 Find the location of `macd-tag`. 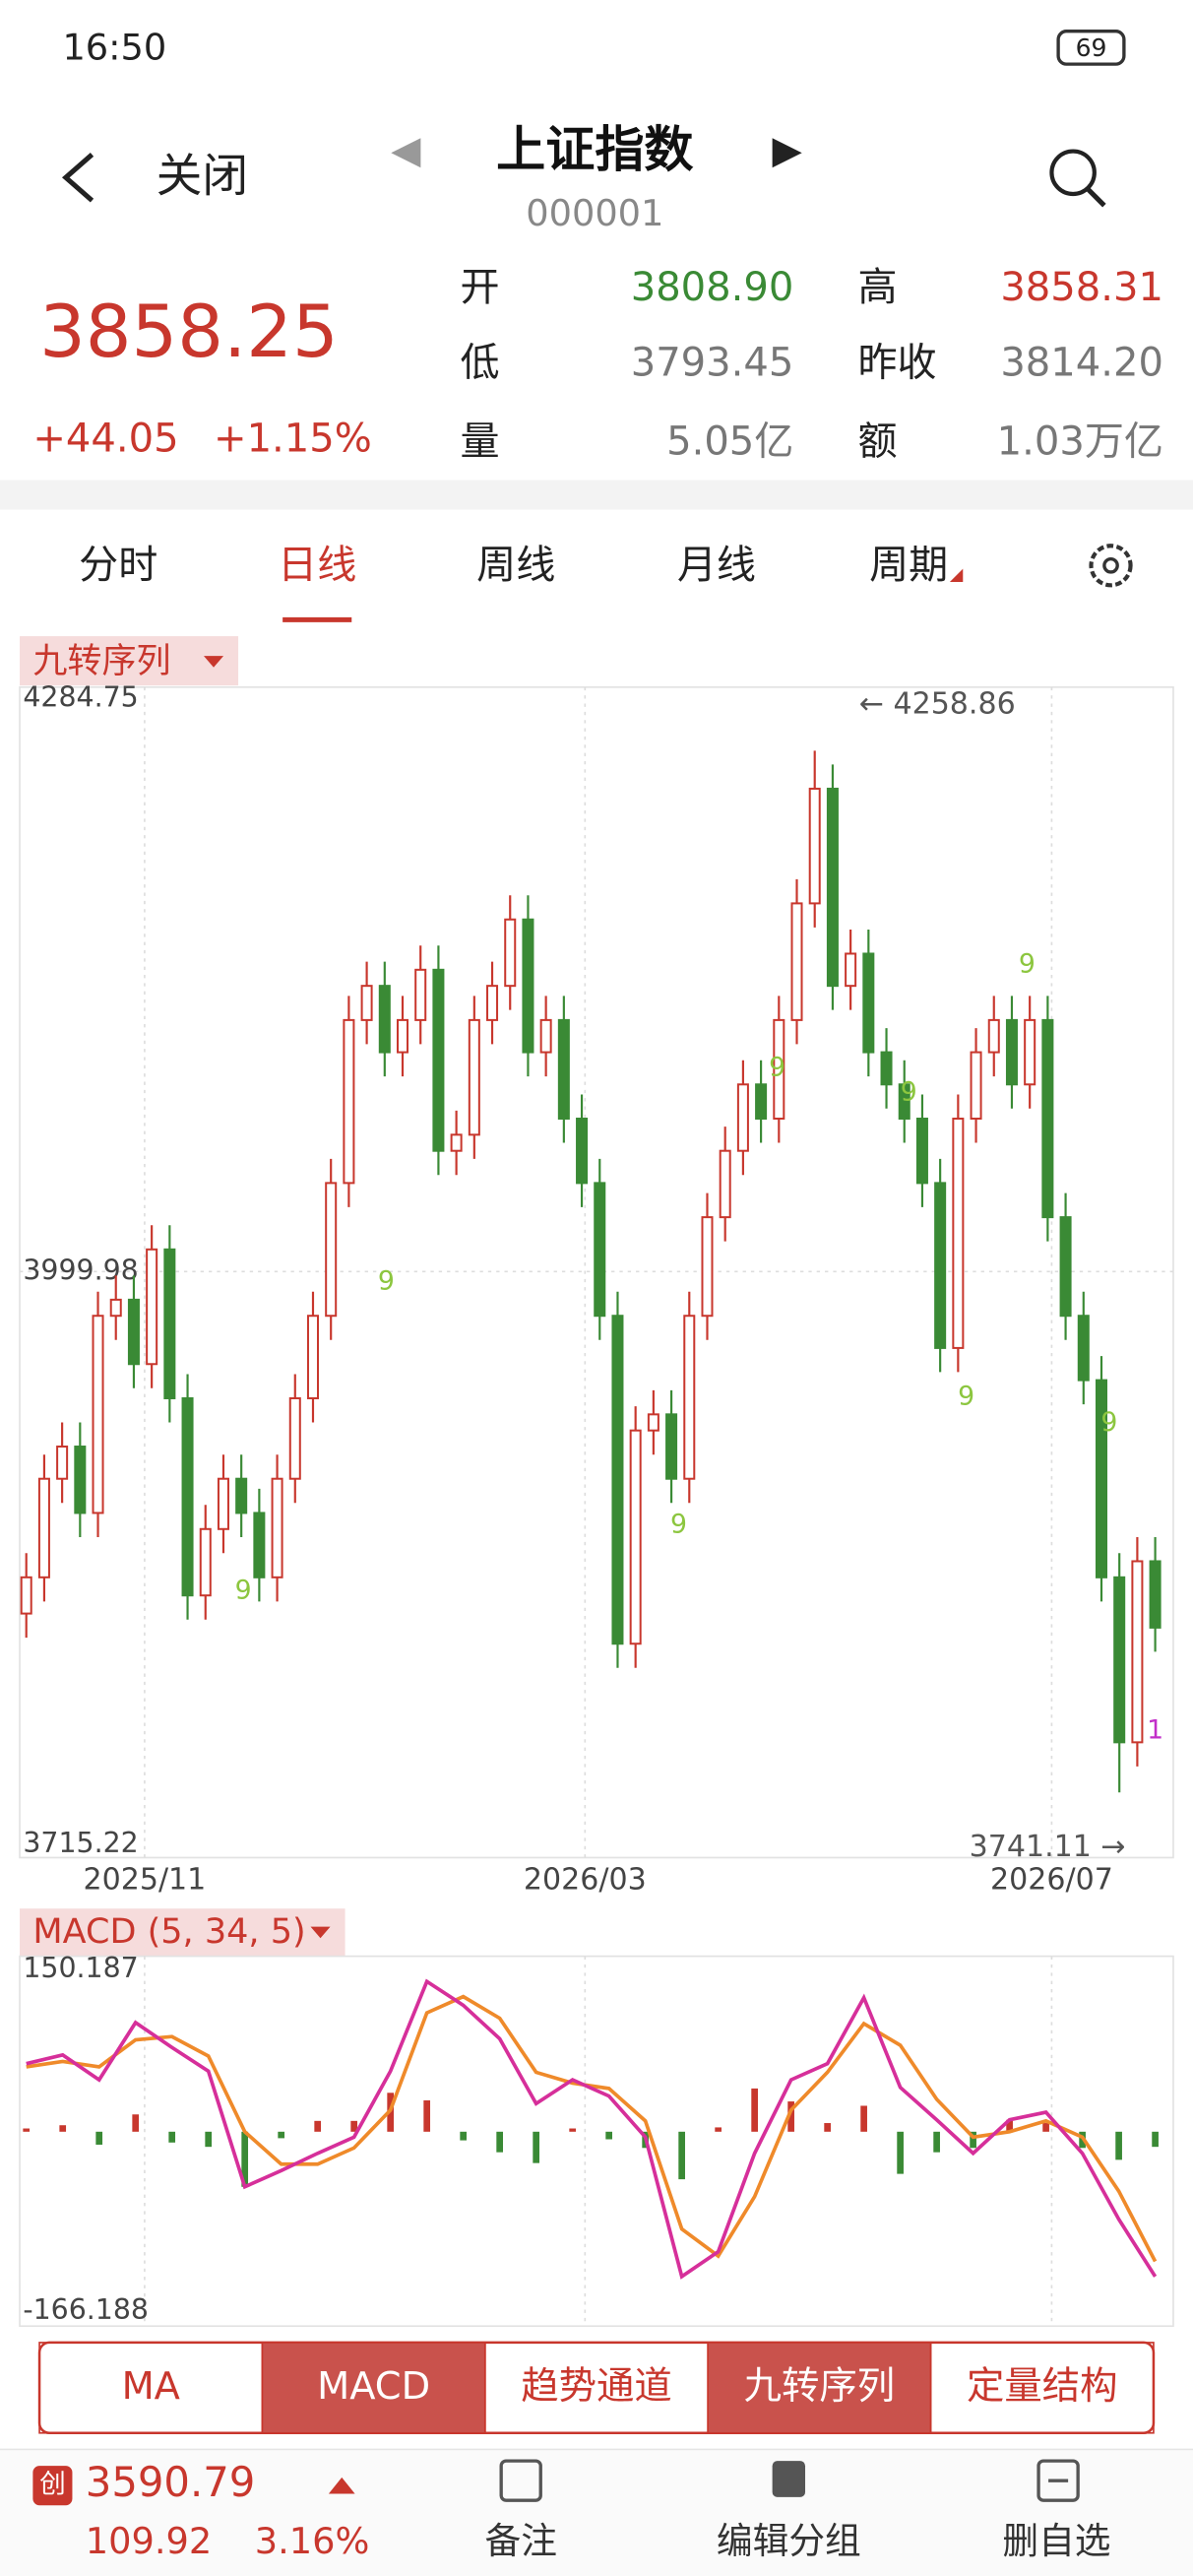

macd-tag is located at coordinates (182, 1932).